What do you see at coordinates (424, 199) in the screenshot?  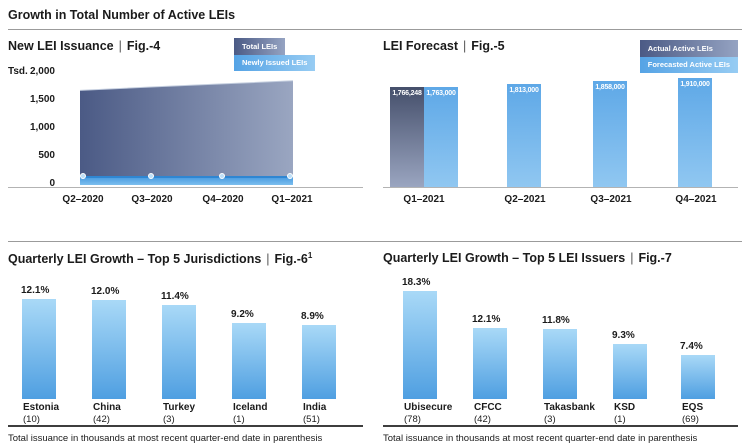 I see `fig5-x-label: Q1–2021` at bounding box center [424, 199].